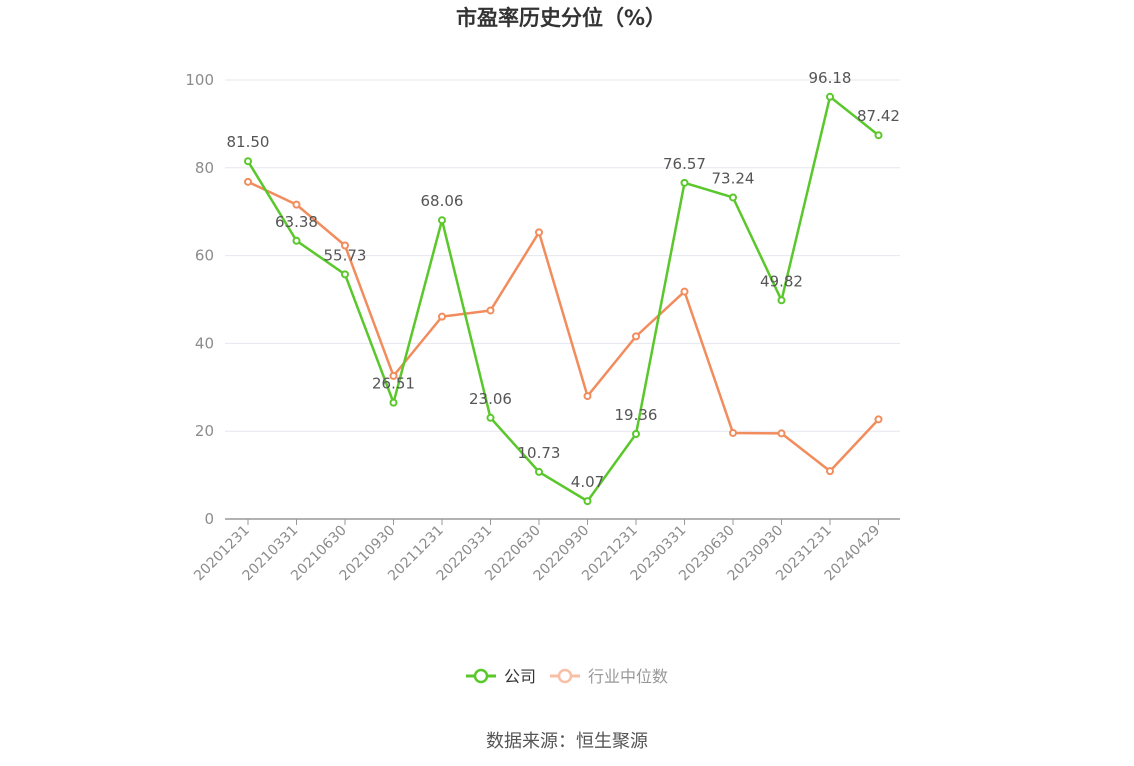 This screenshot has height=766, width=1134. Describe the element at coordinates (781, 281) in the screenshot. I see `data-label: 49.82` at that location.